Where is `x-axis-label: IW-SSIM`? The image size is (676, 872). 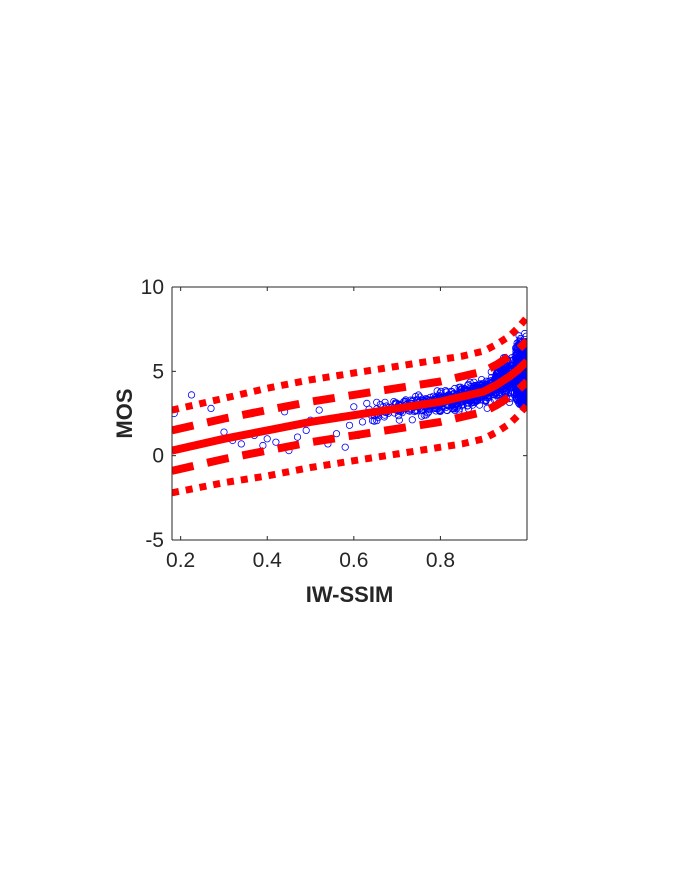
x-axis-label: IW-SSIM is located at coordinates (350, 594).